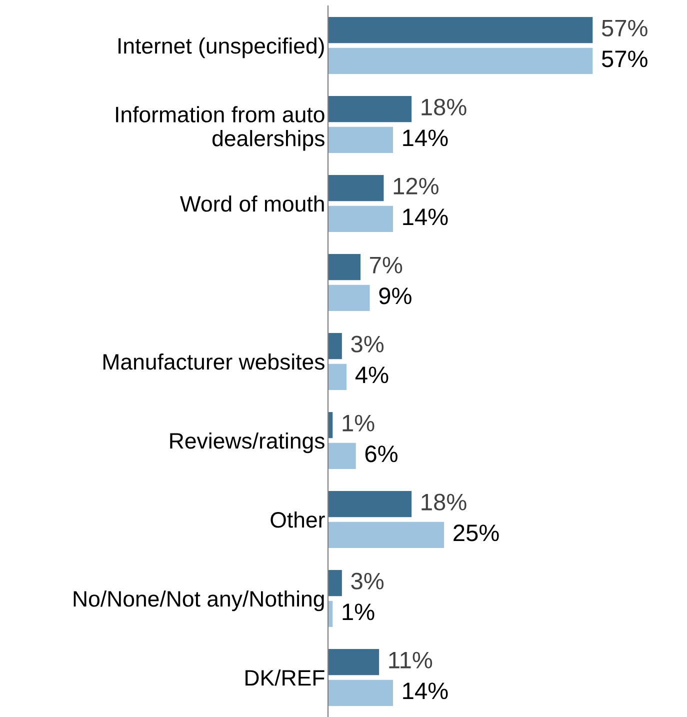 The width and height of the screenshot is (687, 717). What do you see at coordinates (476, 533) in the screenshot?
I see `data-label: 25%` at bounding box center [476, 533].